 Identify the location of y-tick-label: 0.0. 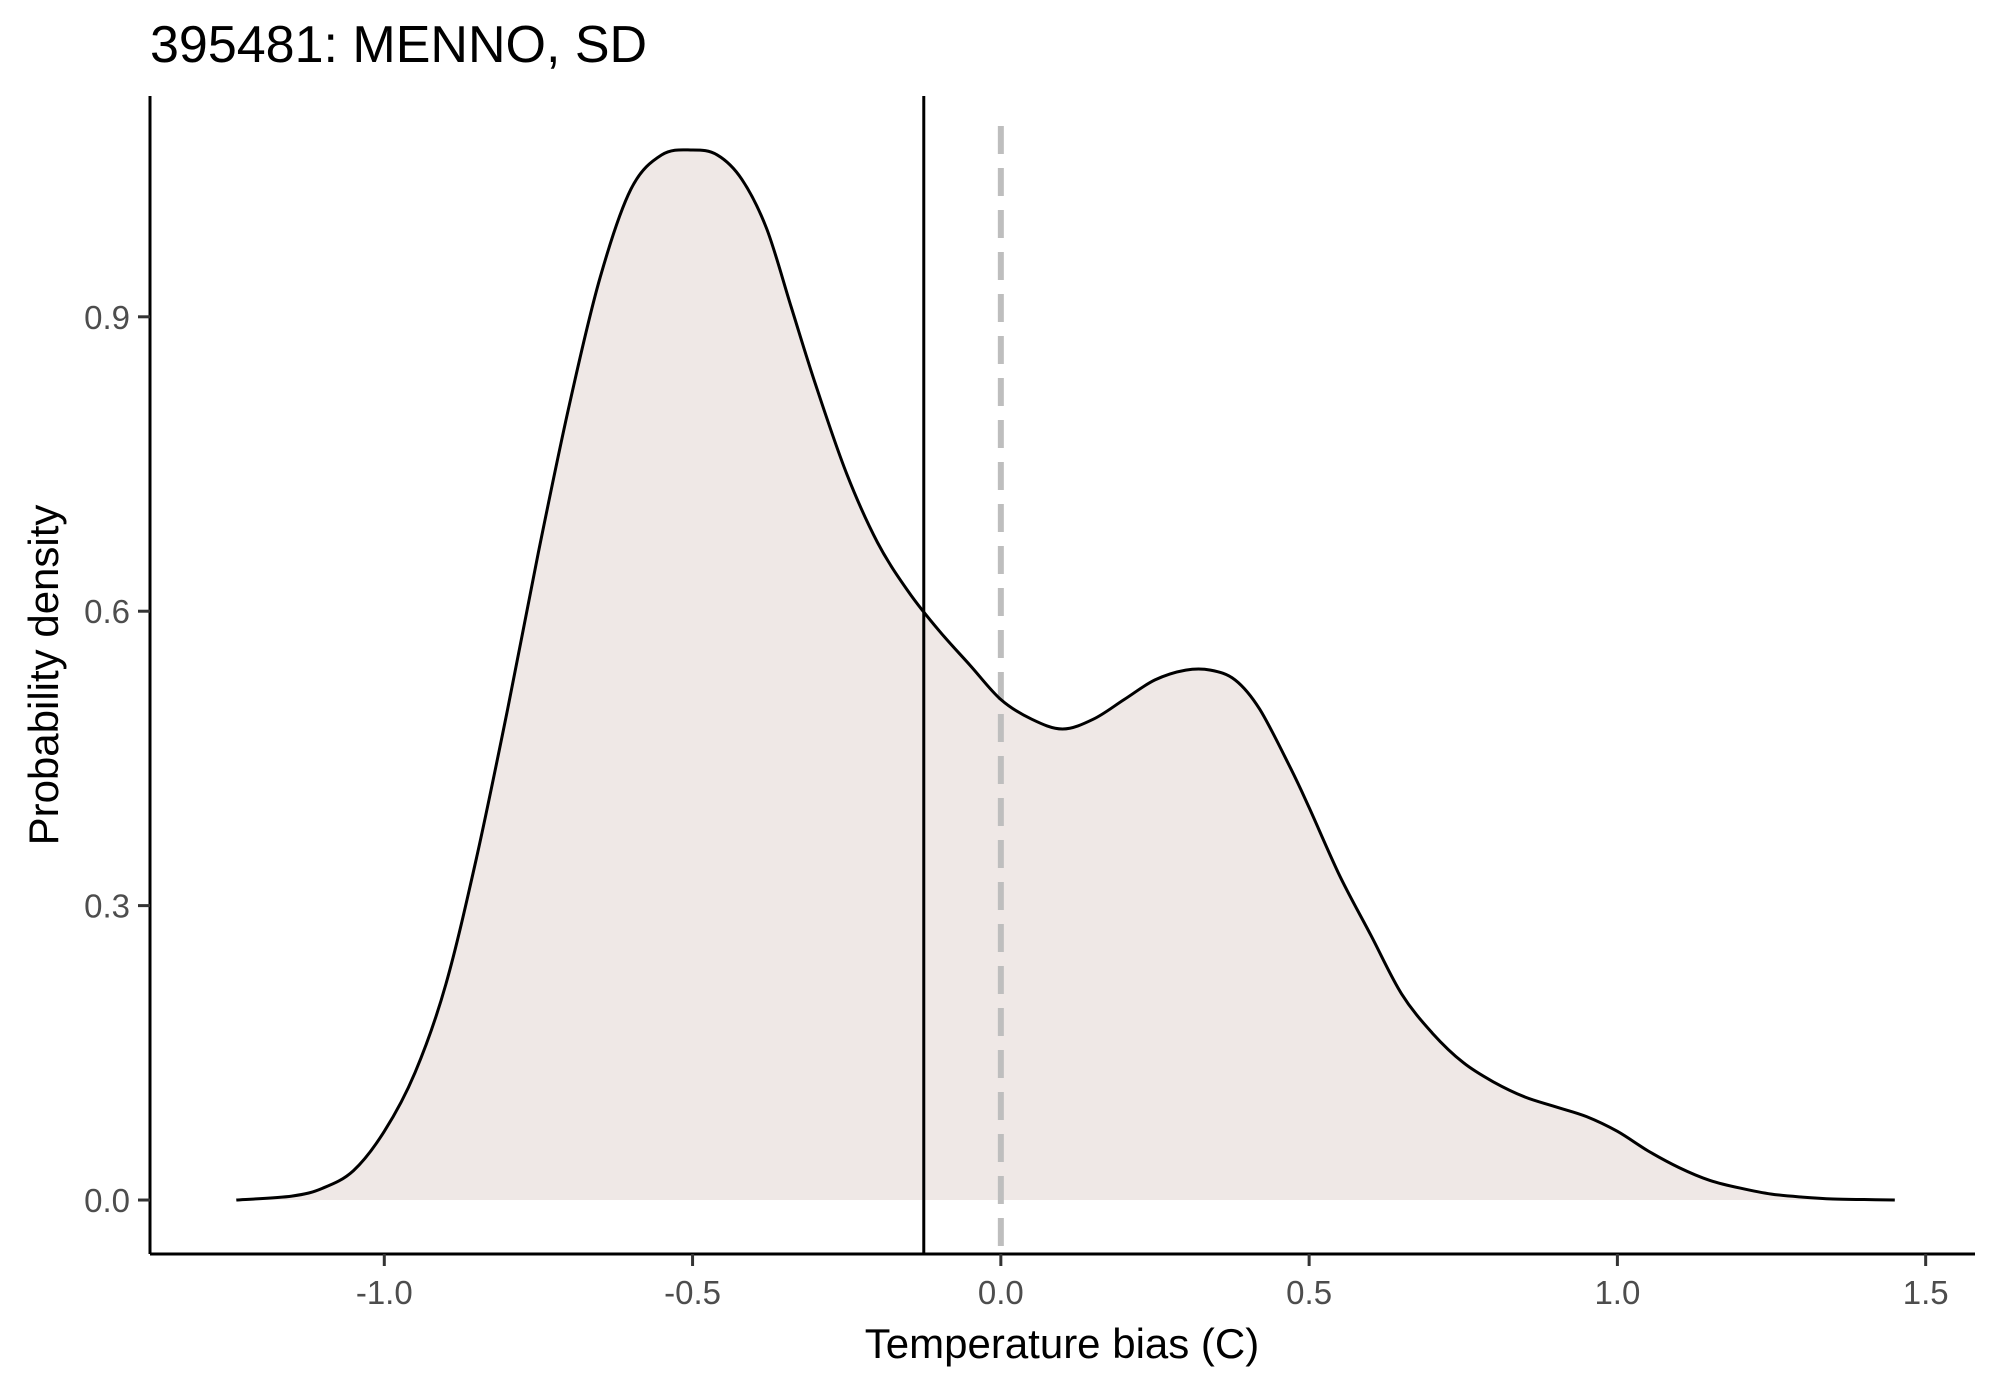
(107, 1200).